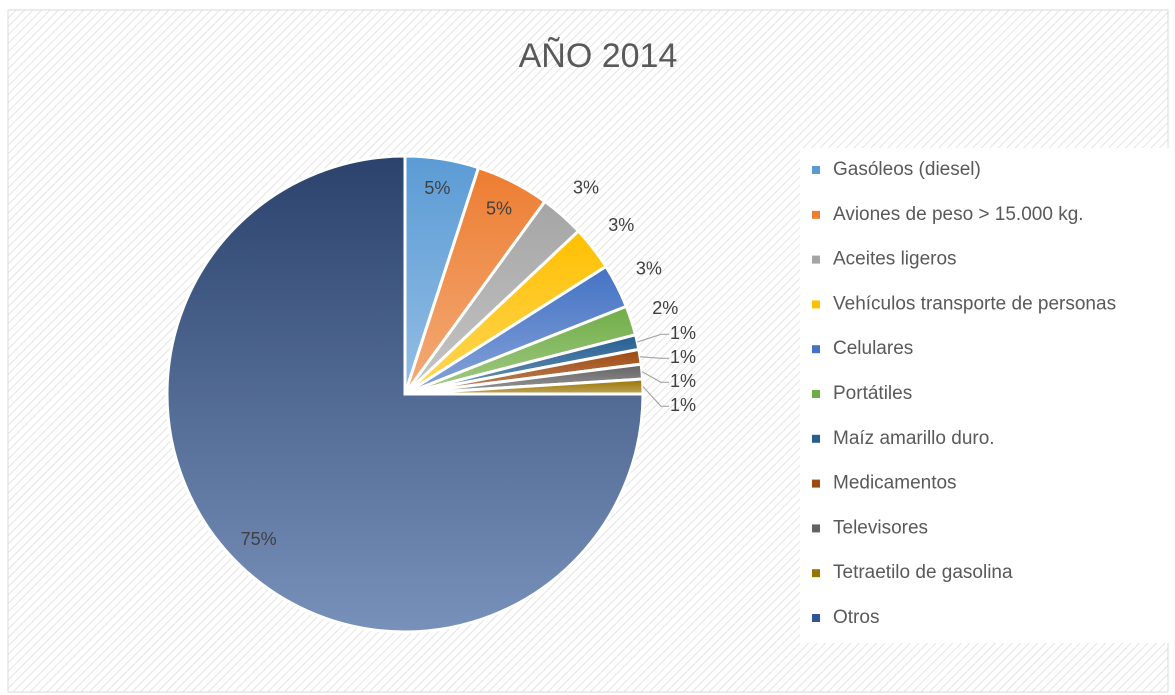 The width and height of the screenshot is (1175, 695). I want to click on legend-label: Gasóleos (diesel), so click(907, 169).